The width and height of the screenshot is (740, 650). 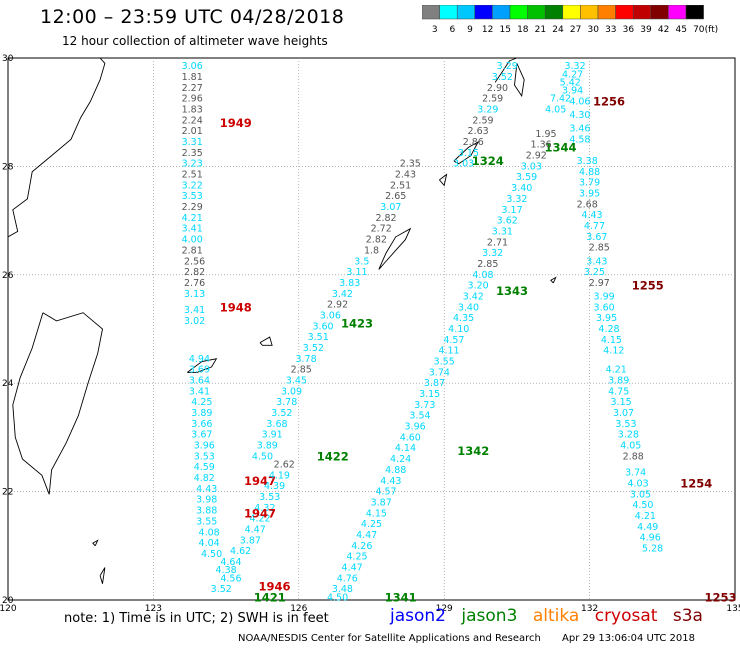 I want to click on pass-label: 1341, so click(x=401, y=597).